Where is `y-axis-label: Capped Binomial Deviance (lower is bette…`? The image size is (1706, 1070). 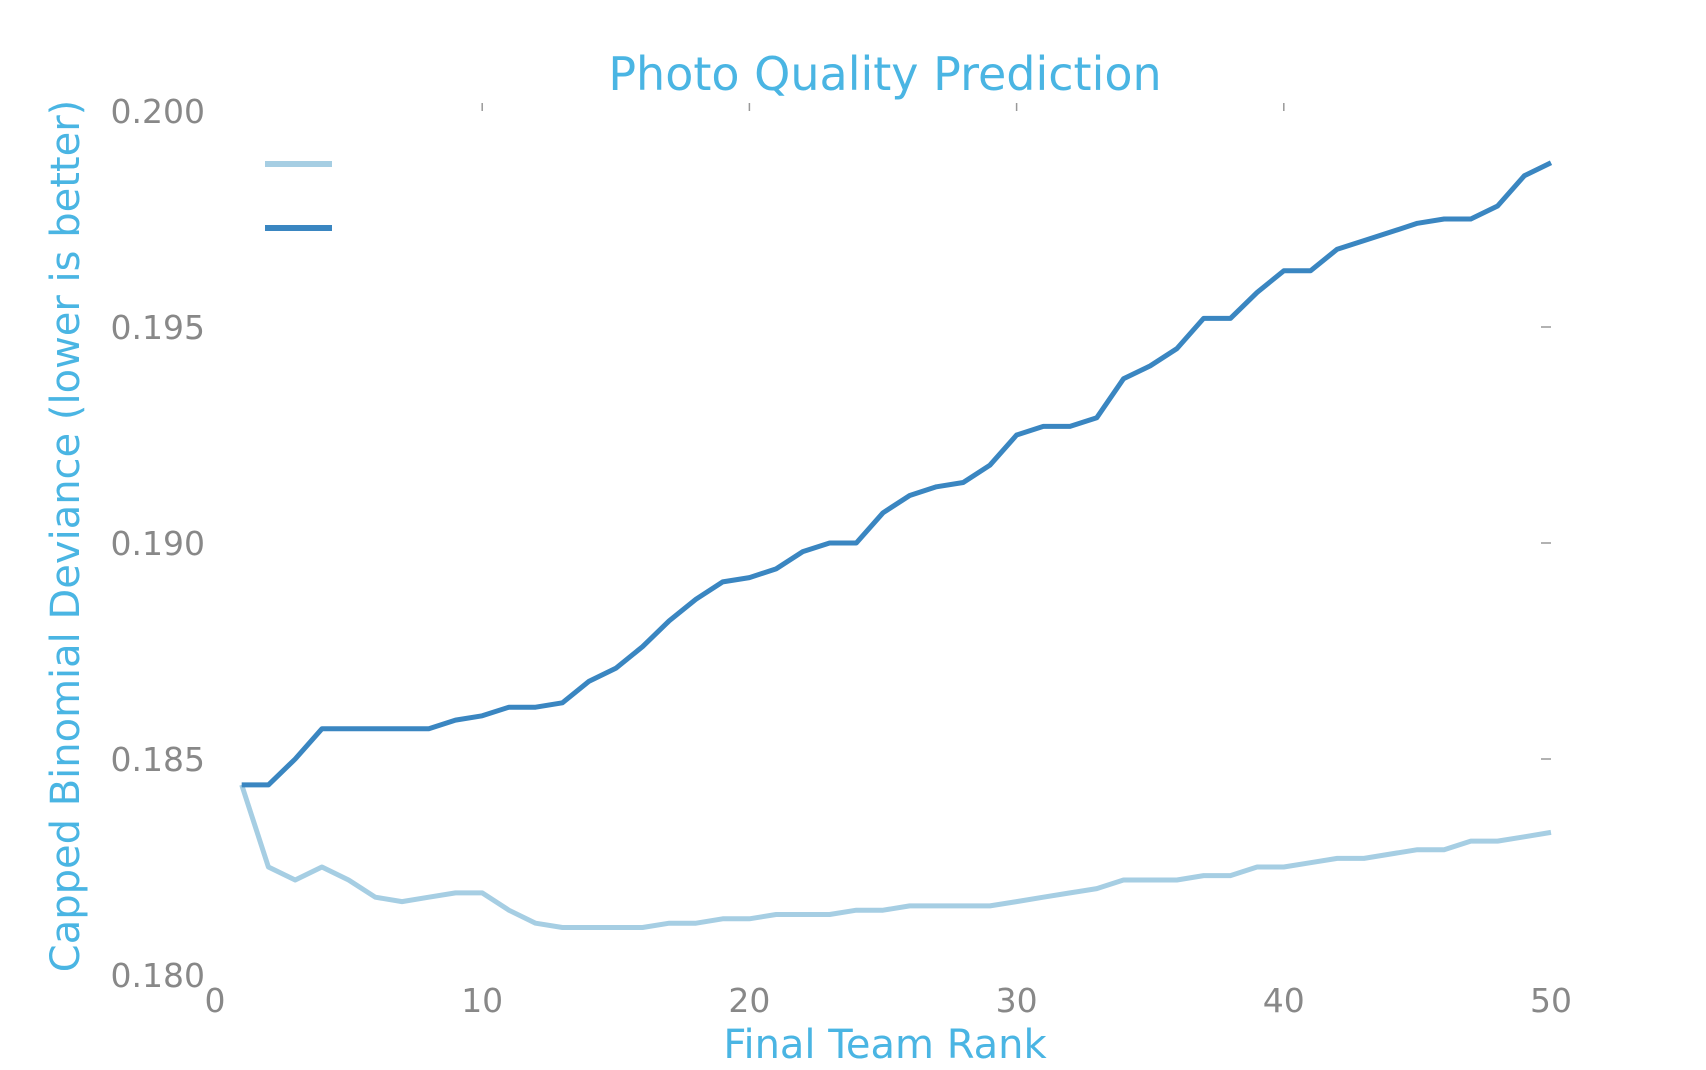
y-axis-label: Capped Binomial Deviance (lower is bette… is located at coordinates (66, 536).